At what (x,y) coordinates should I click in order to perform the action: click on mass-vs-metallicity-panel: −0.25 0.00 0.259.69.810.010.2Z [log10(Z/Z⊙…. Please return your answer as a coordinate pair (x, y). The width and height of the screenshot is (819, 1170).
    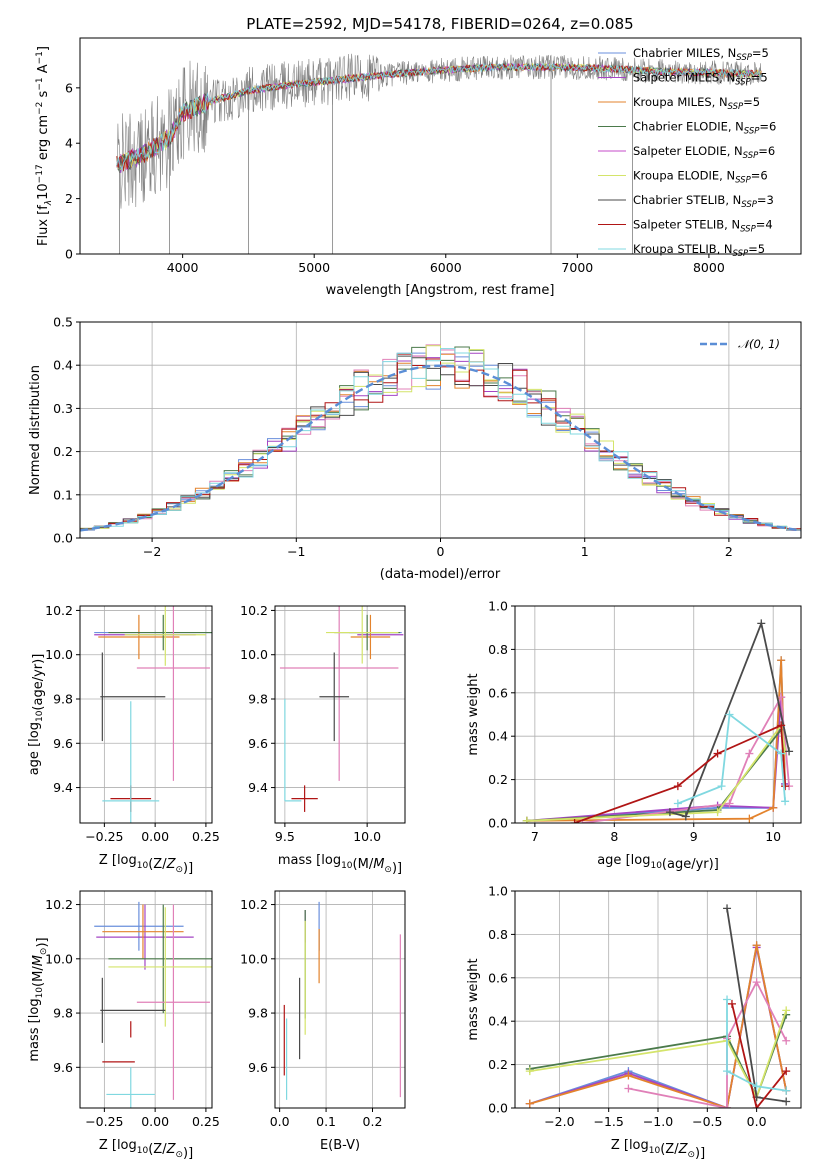
    Looking at the image, I should click on (123, 1025).